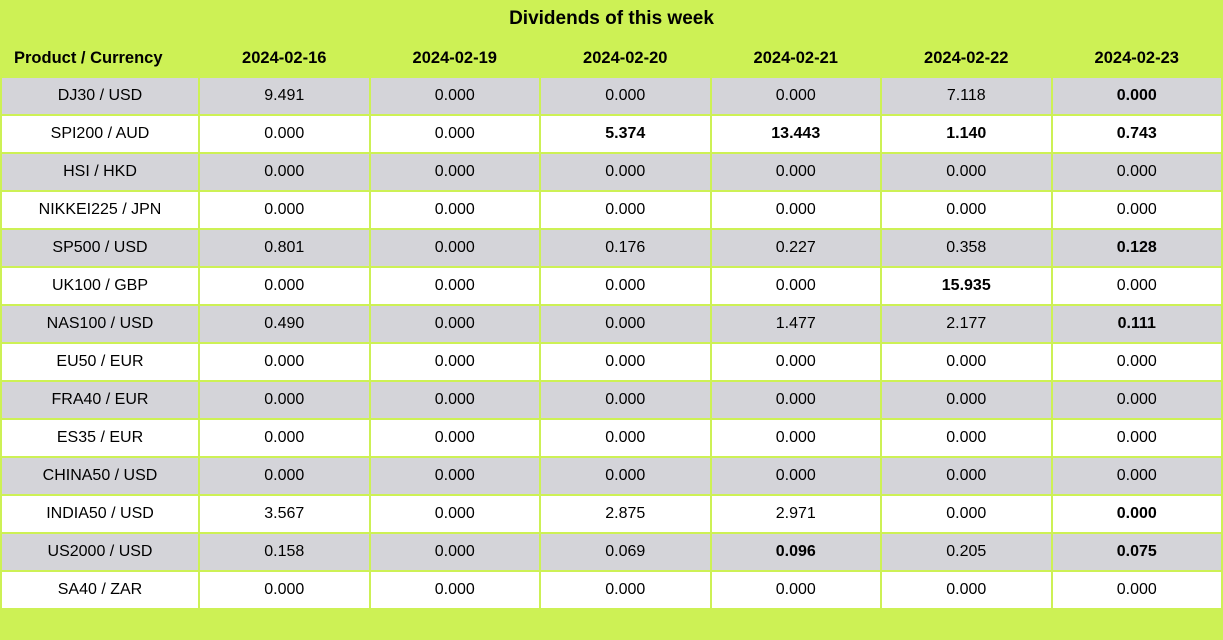 The height and width of the screenshot is (640, 1223). Describe the element at coordinates (966, 57) in the screenshot. I see `column-header-date: 2024-02-22` at that location.